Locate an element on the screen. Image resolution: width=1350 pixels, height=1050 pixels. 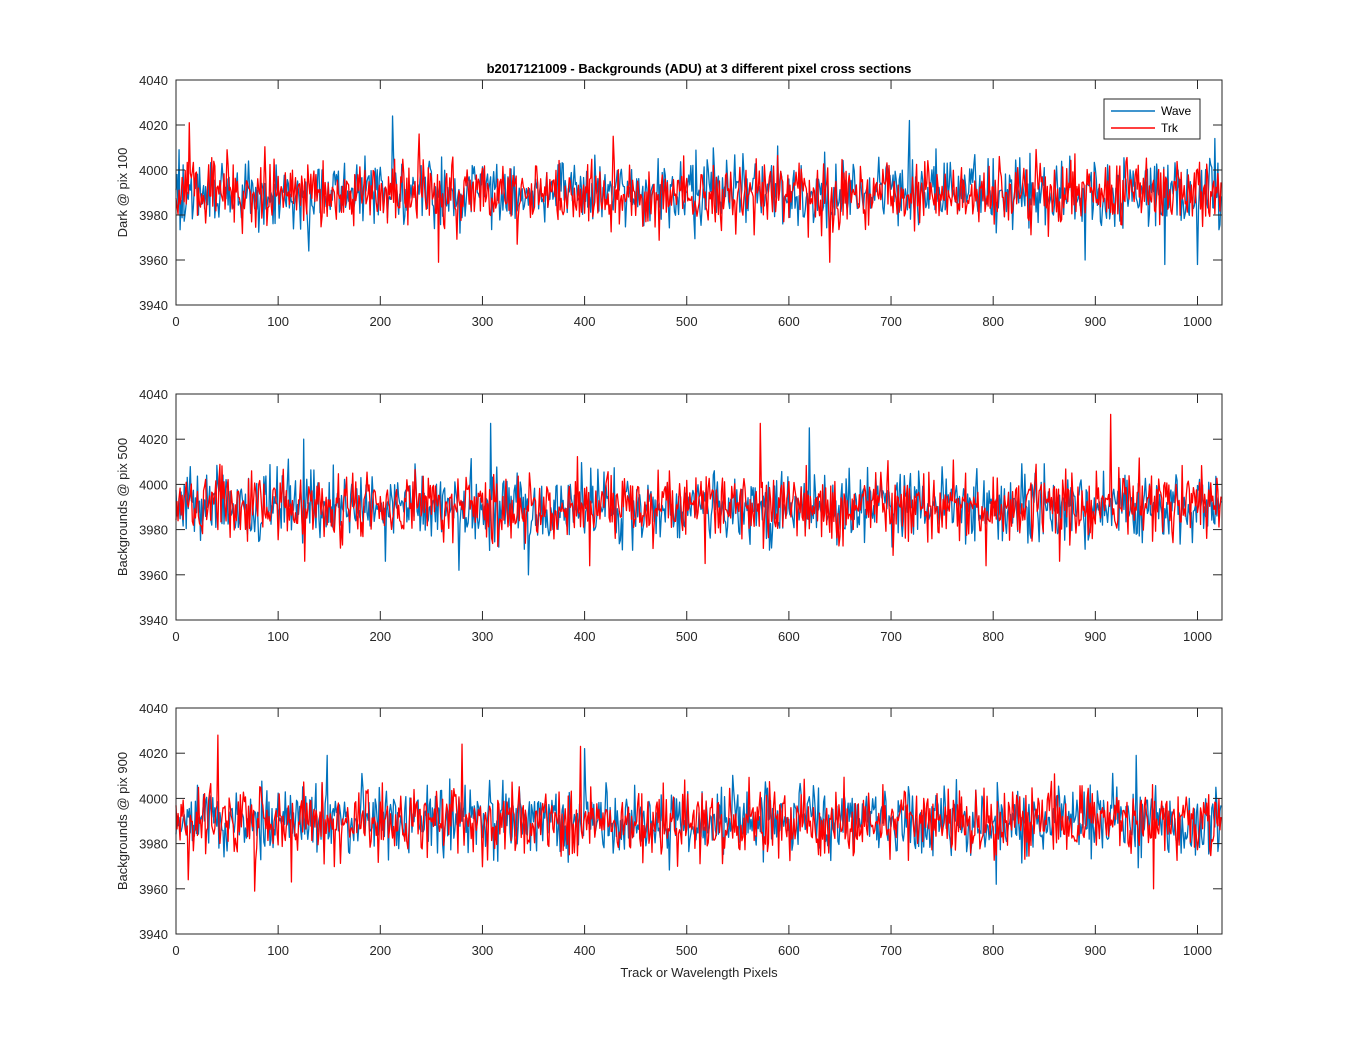
legend-box is located at coordinates (1152, 119).